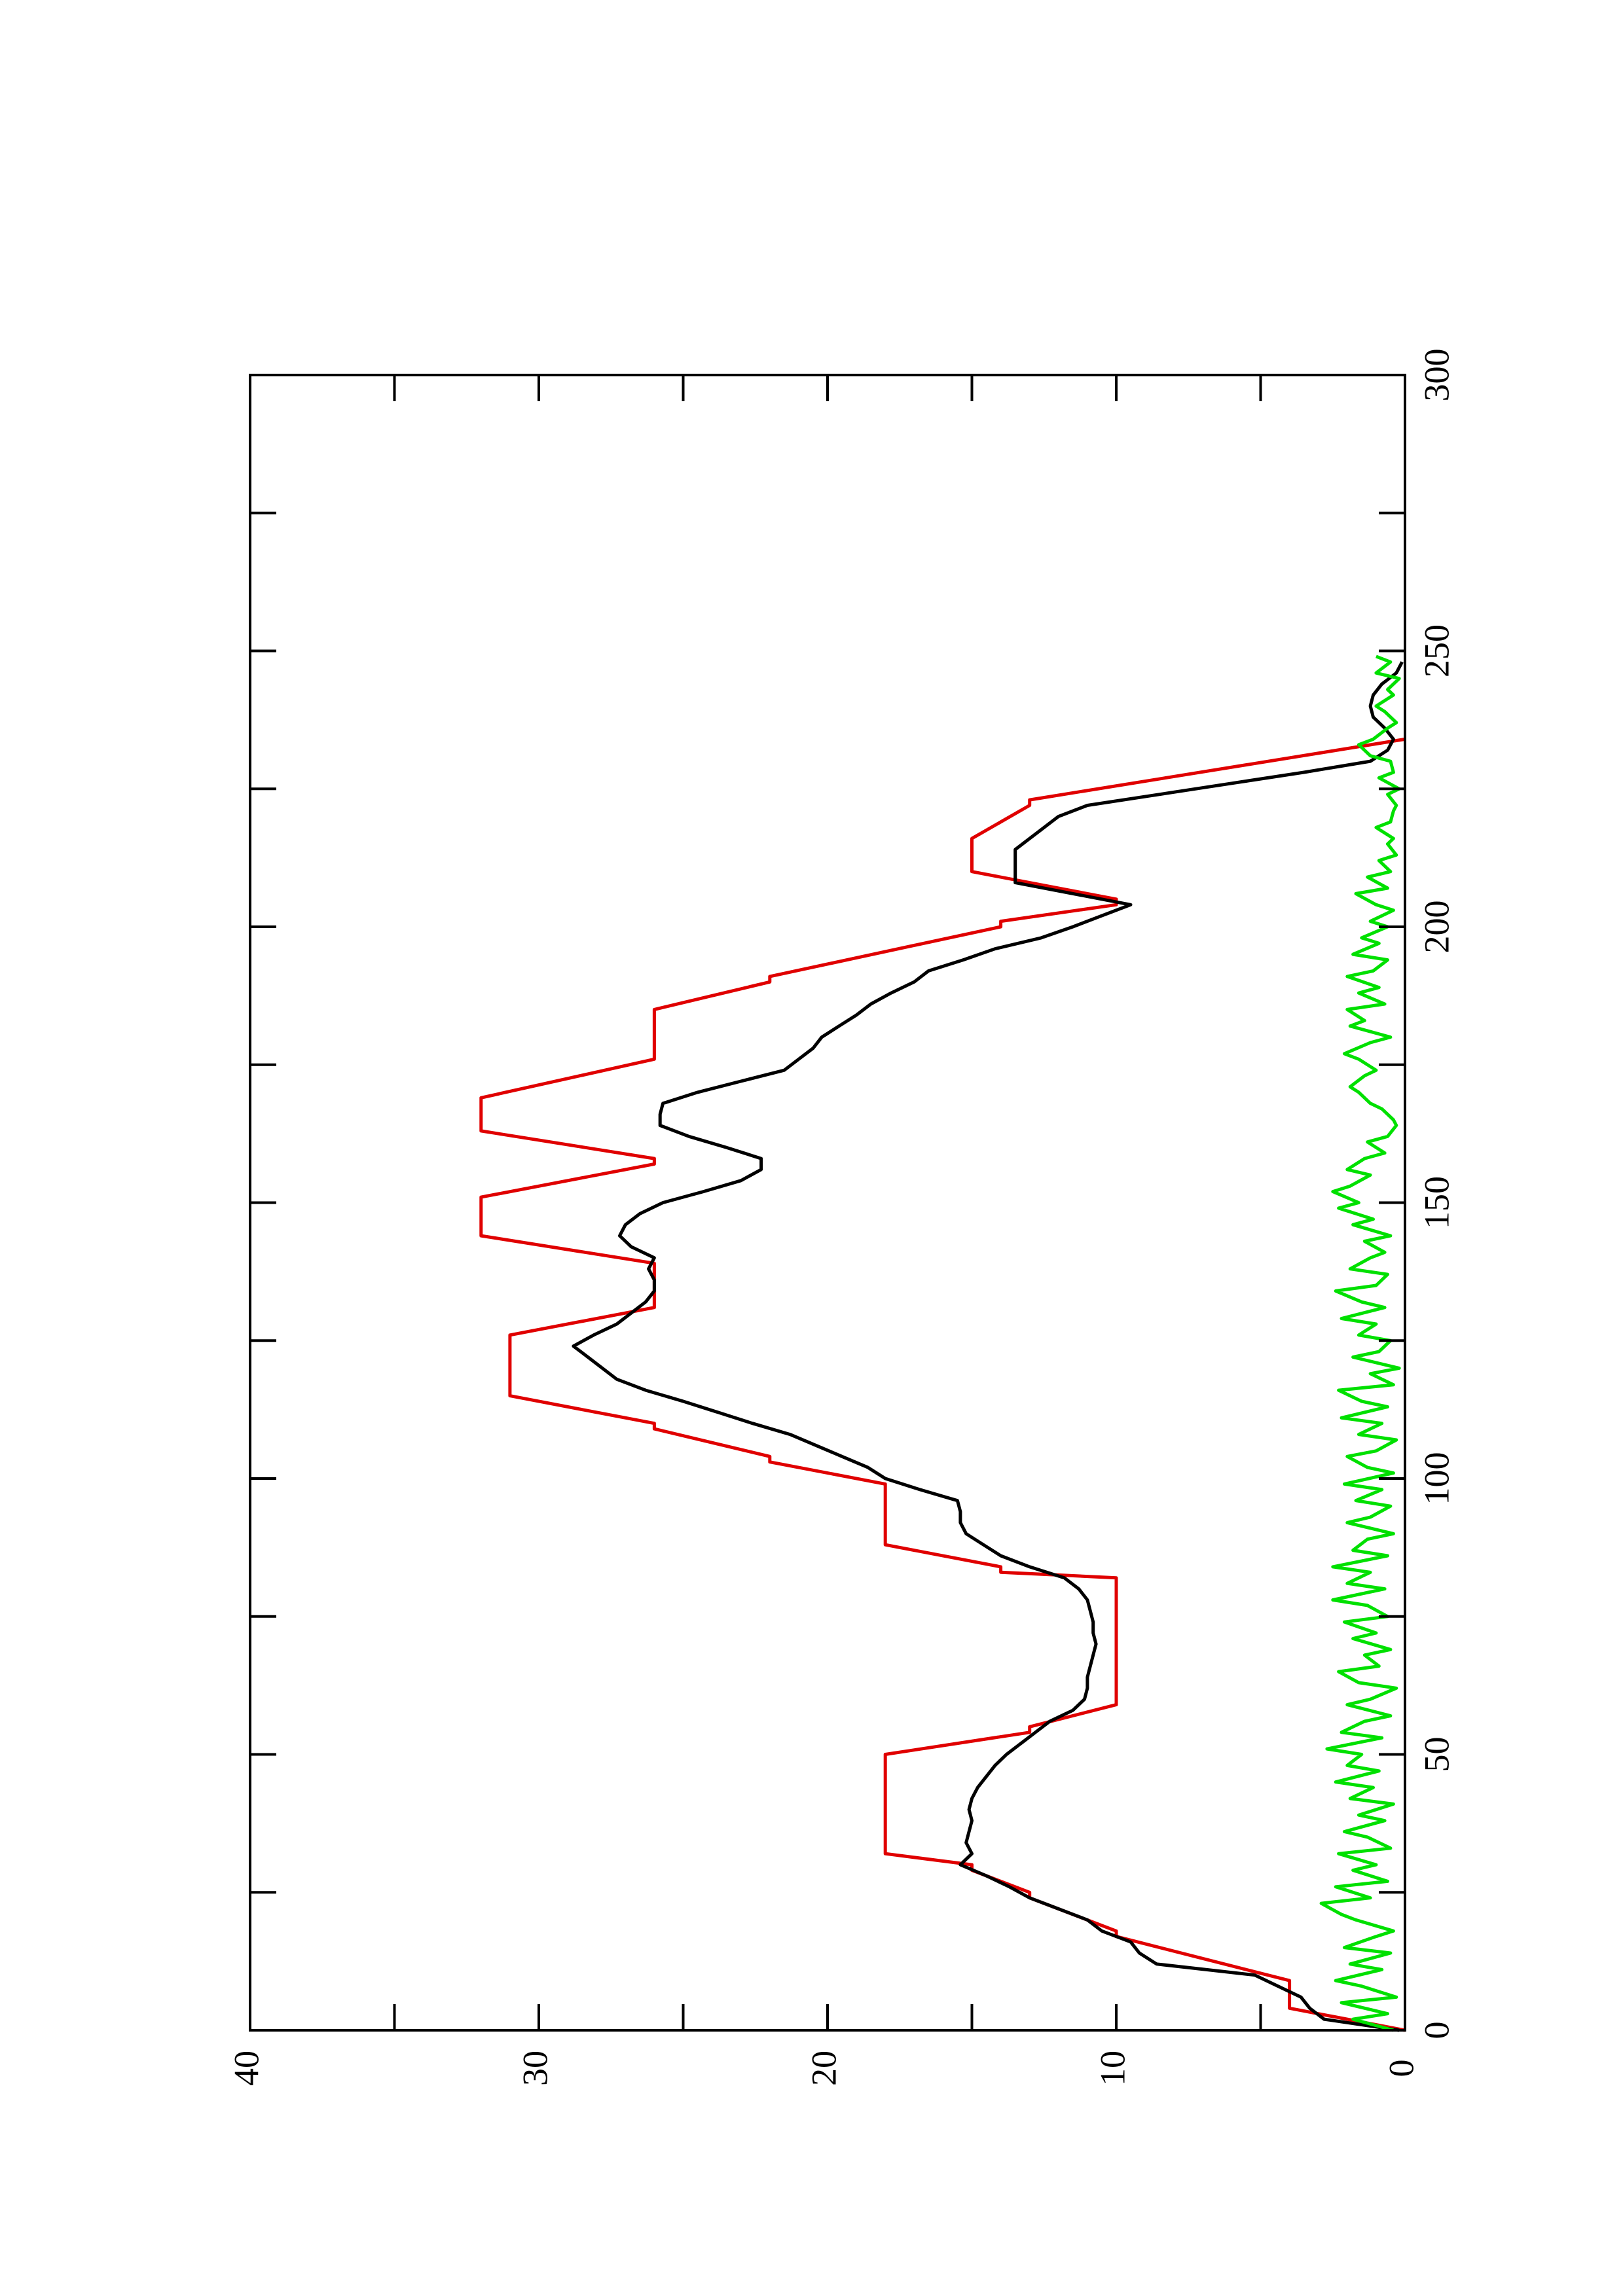 This screenshot has height=2296, width=1623. I want to click on x-tick-label: 250, so click(1436, 650).